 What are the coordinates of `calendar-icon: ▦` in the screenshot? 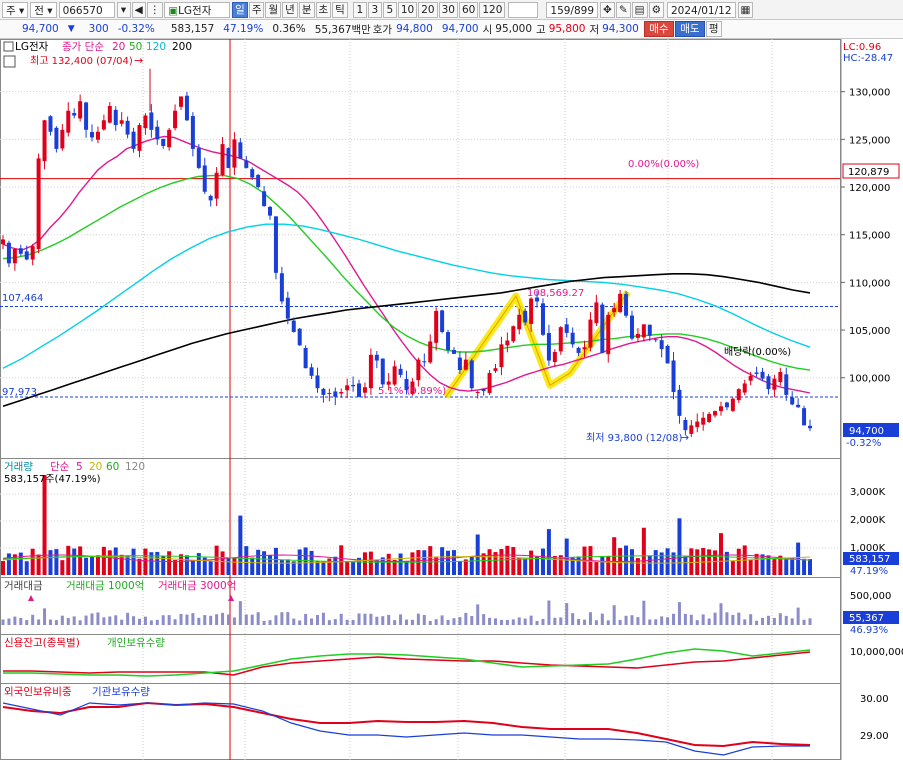 It's located at (745, 9).